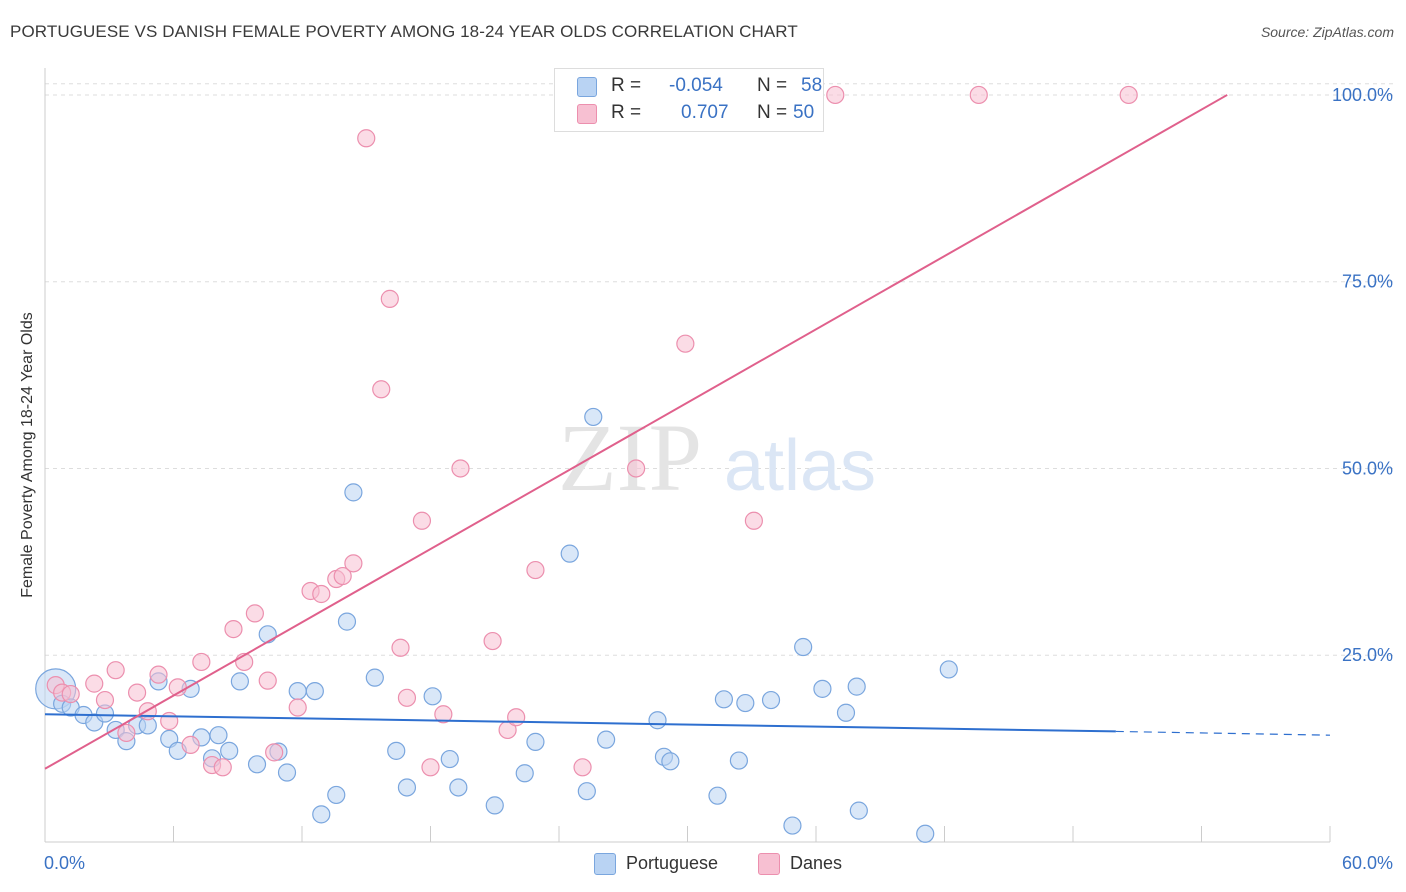  Describe the element at coordinates (587, 114) in the screenshot. I see `legend-swatch-danes` at that location.